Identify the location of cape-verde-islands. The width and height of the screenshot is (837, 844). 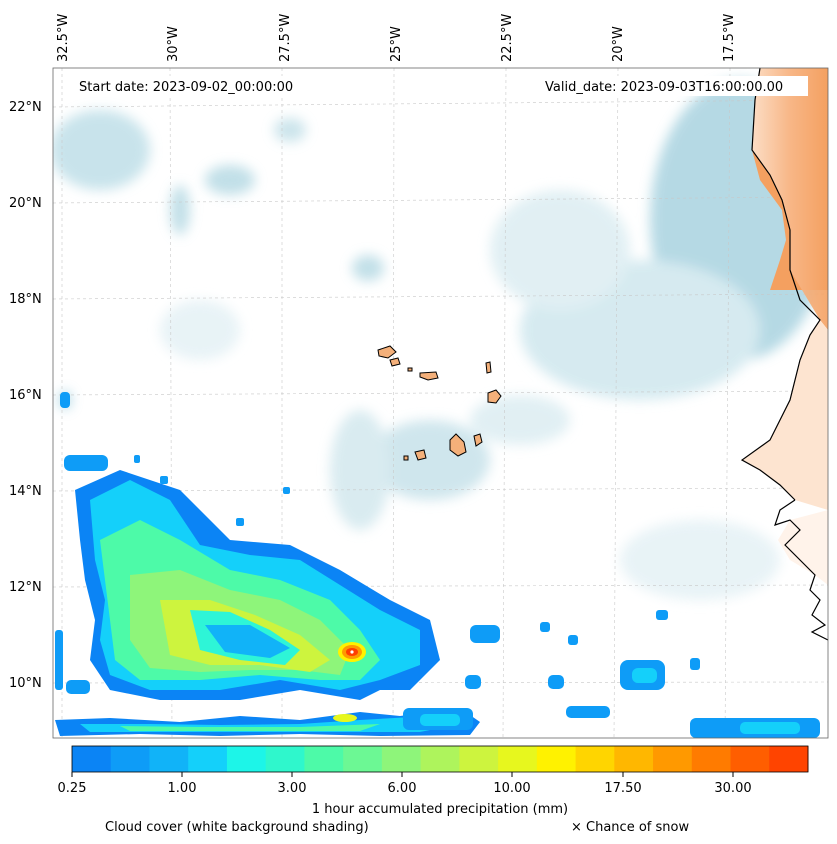
(439, 403).